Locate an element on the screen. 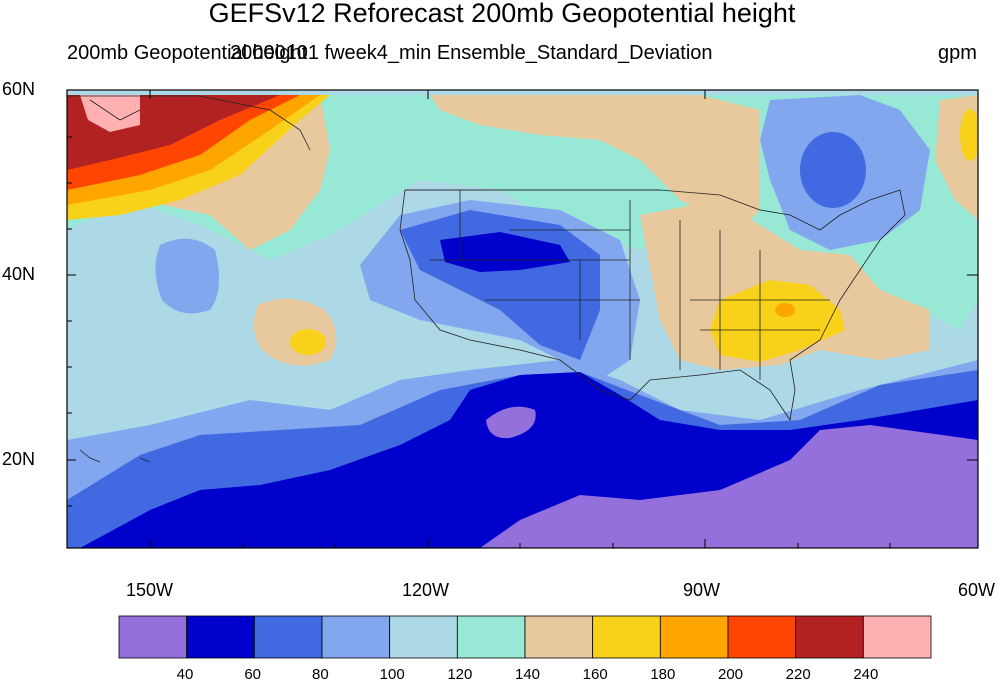  colorbar-tick-label: 220 is located at coordinates (798, 674).